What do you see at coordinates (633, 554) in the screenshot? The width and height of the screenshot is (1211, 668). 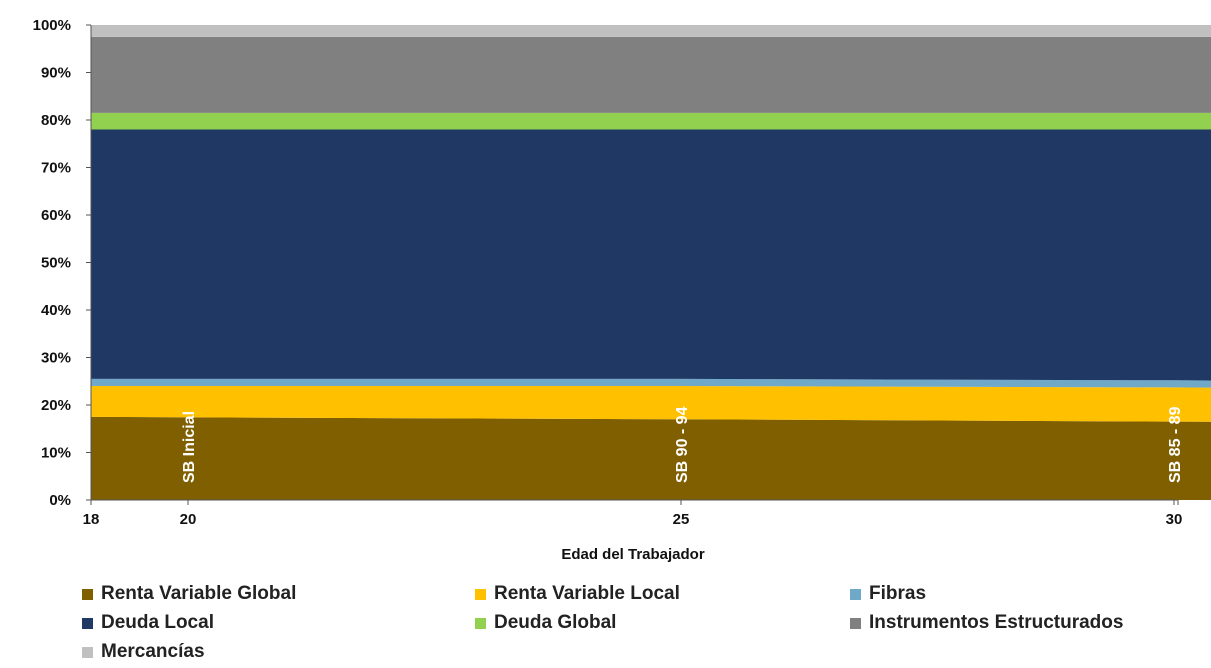 I see `x-axis-title: Edad del Trabajador` at bounding box center [633, 554].